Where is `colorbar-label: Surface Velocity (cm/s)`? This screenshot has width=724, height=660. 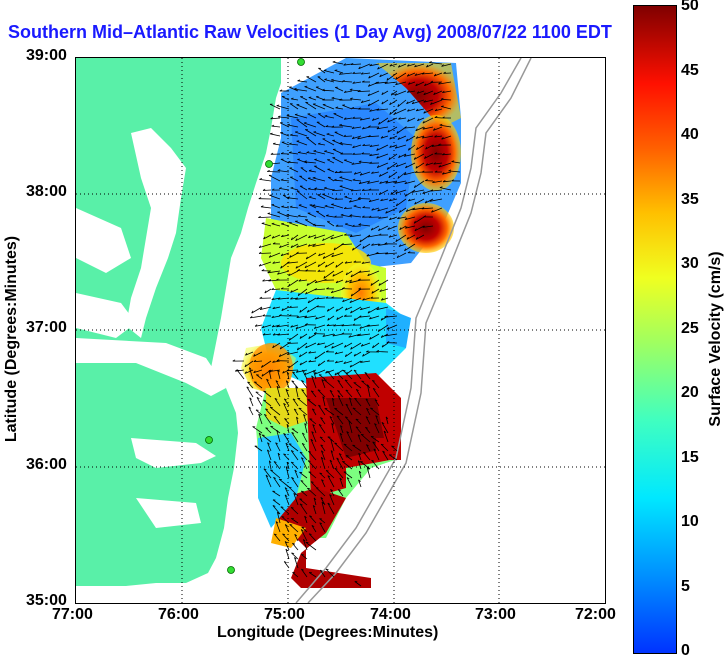 colorbar-label: Surface Velocity (cm/s) is located at coordinates (715, 339).